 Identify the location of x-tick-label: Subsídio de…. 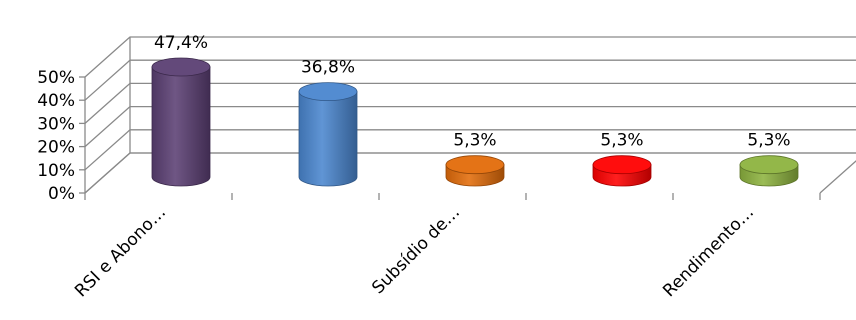
(416, 250).